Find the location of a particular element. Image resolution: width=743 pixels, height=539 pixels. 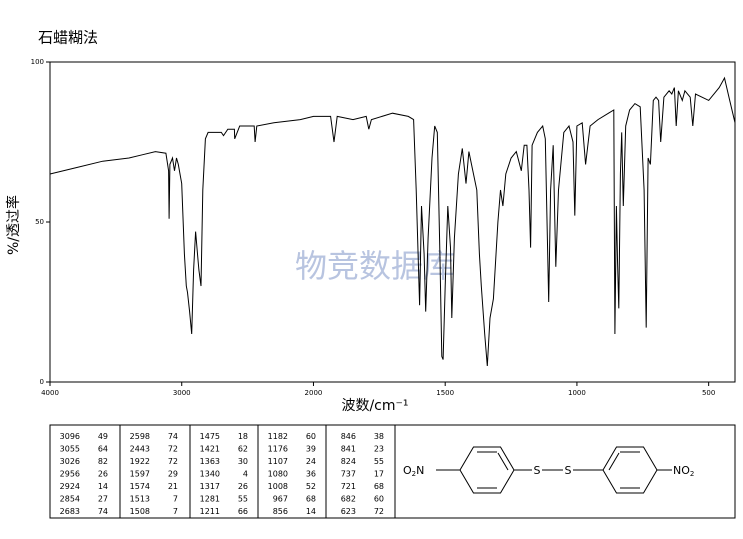

table-transmittance: 49 is located at coordinates (103, 436).